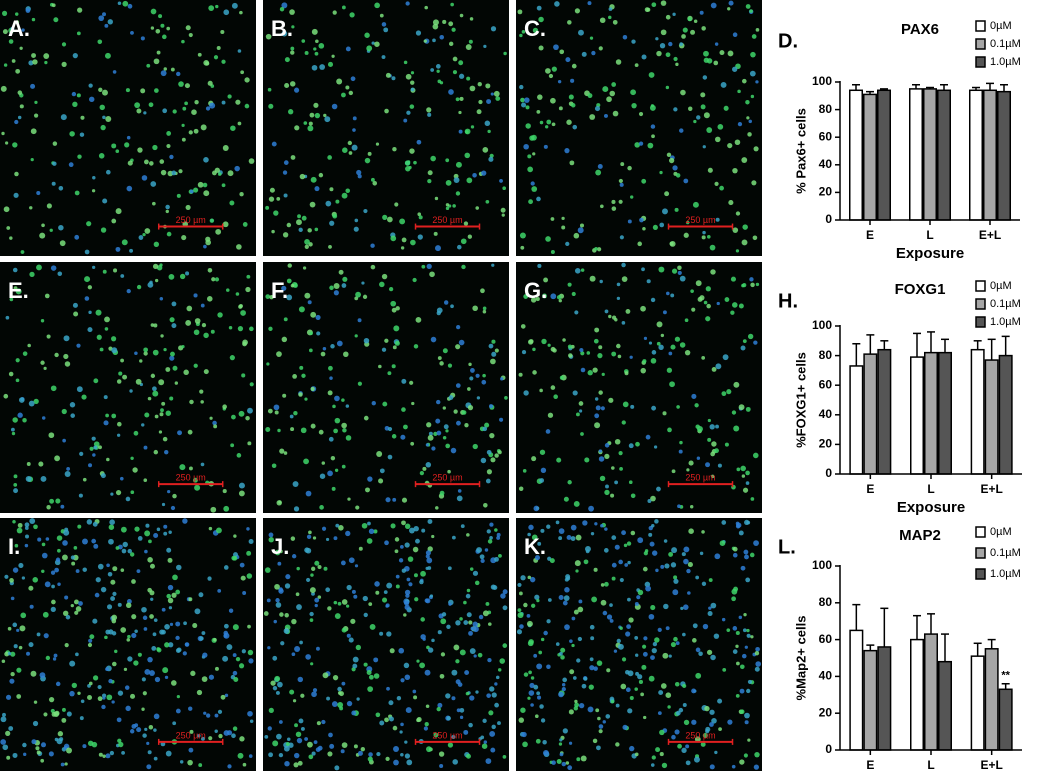 This screenshot has width=1050, height=779. I want to click on legend-swatch, so click(980, 574).